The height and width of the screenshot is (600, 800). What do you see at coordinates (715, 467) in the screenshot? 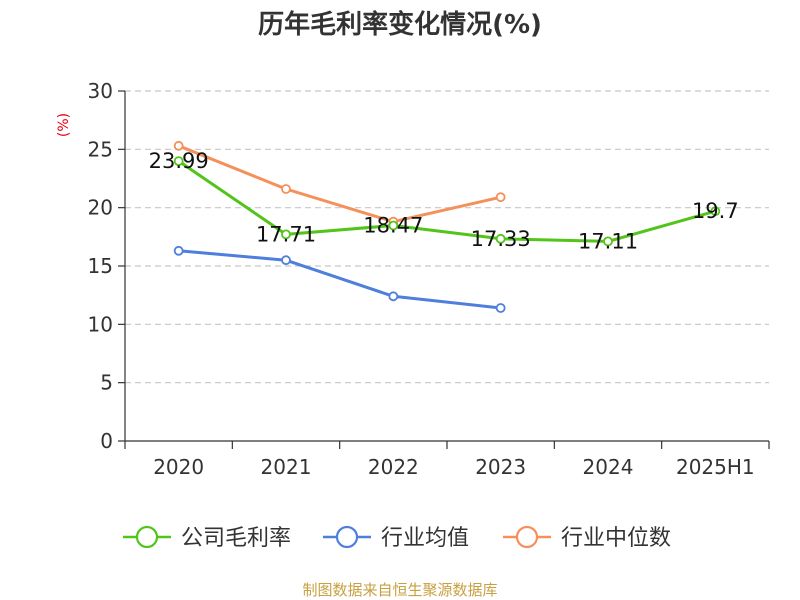
I see `x-tick-label: 2025H1` at bounding box center [715, 467].